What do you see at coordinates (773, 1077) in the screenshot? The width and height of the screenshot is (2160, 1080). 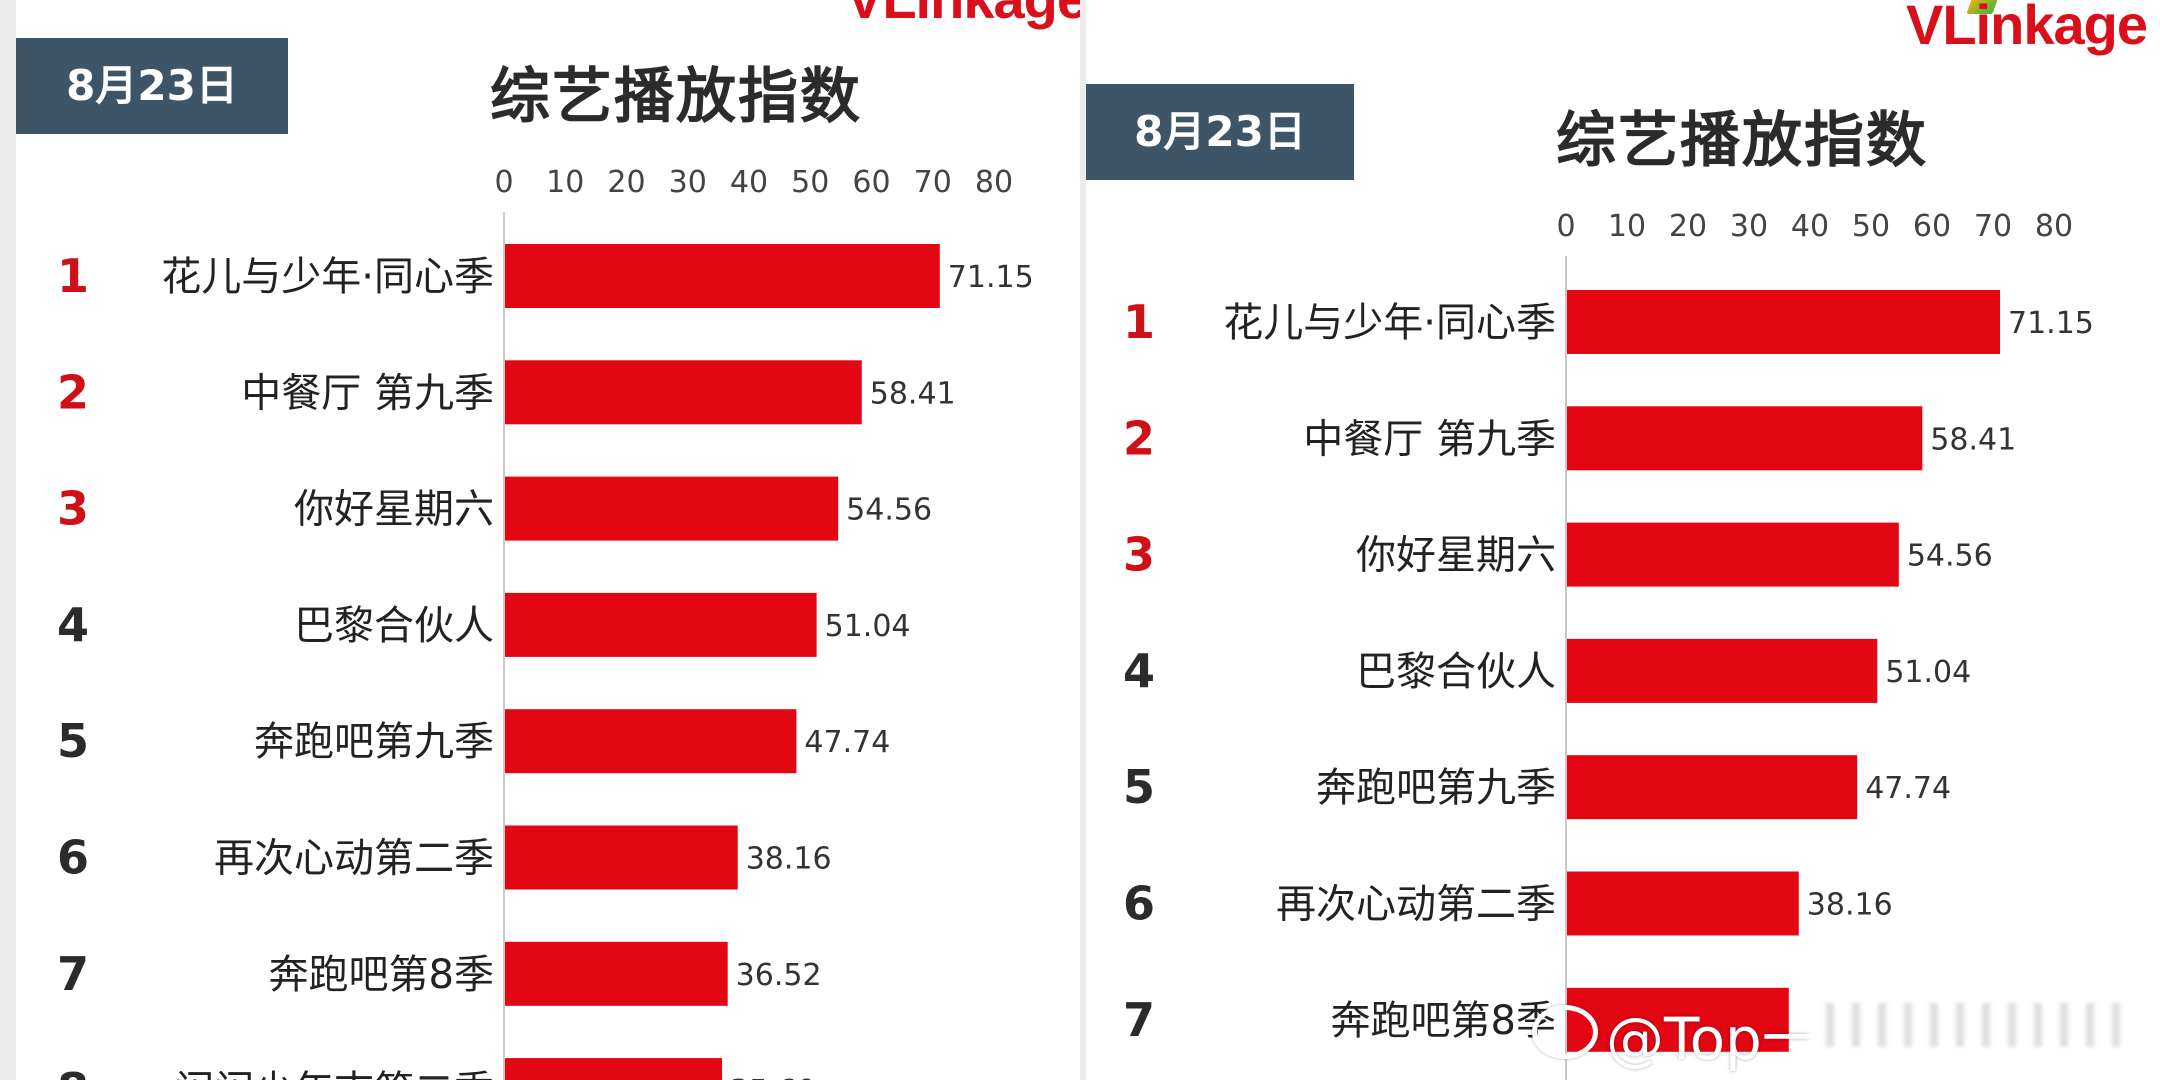 I see `data-label: 35.60` at bounding box center [773, 1077].